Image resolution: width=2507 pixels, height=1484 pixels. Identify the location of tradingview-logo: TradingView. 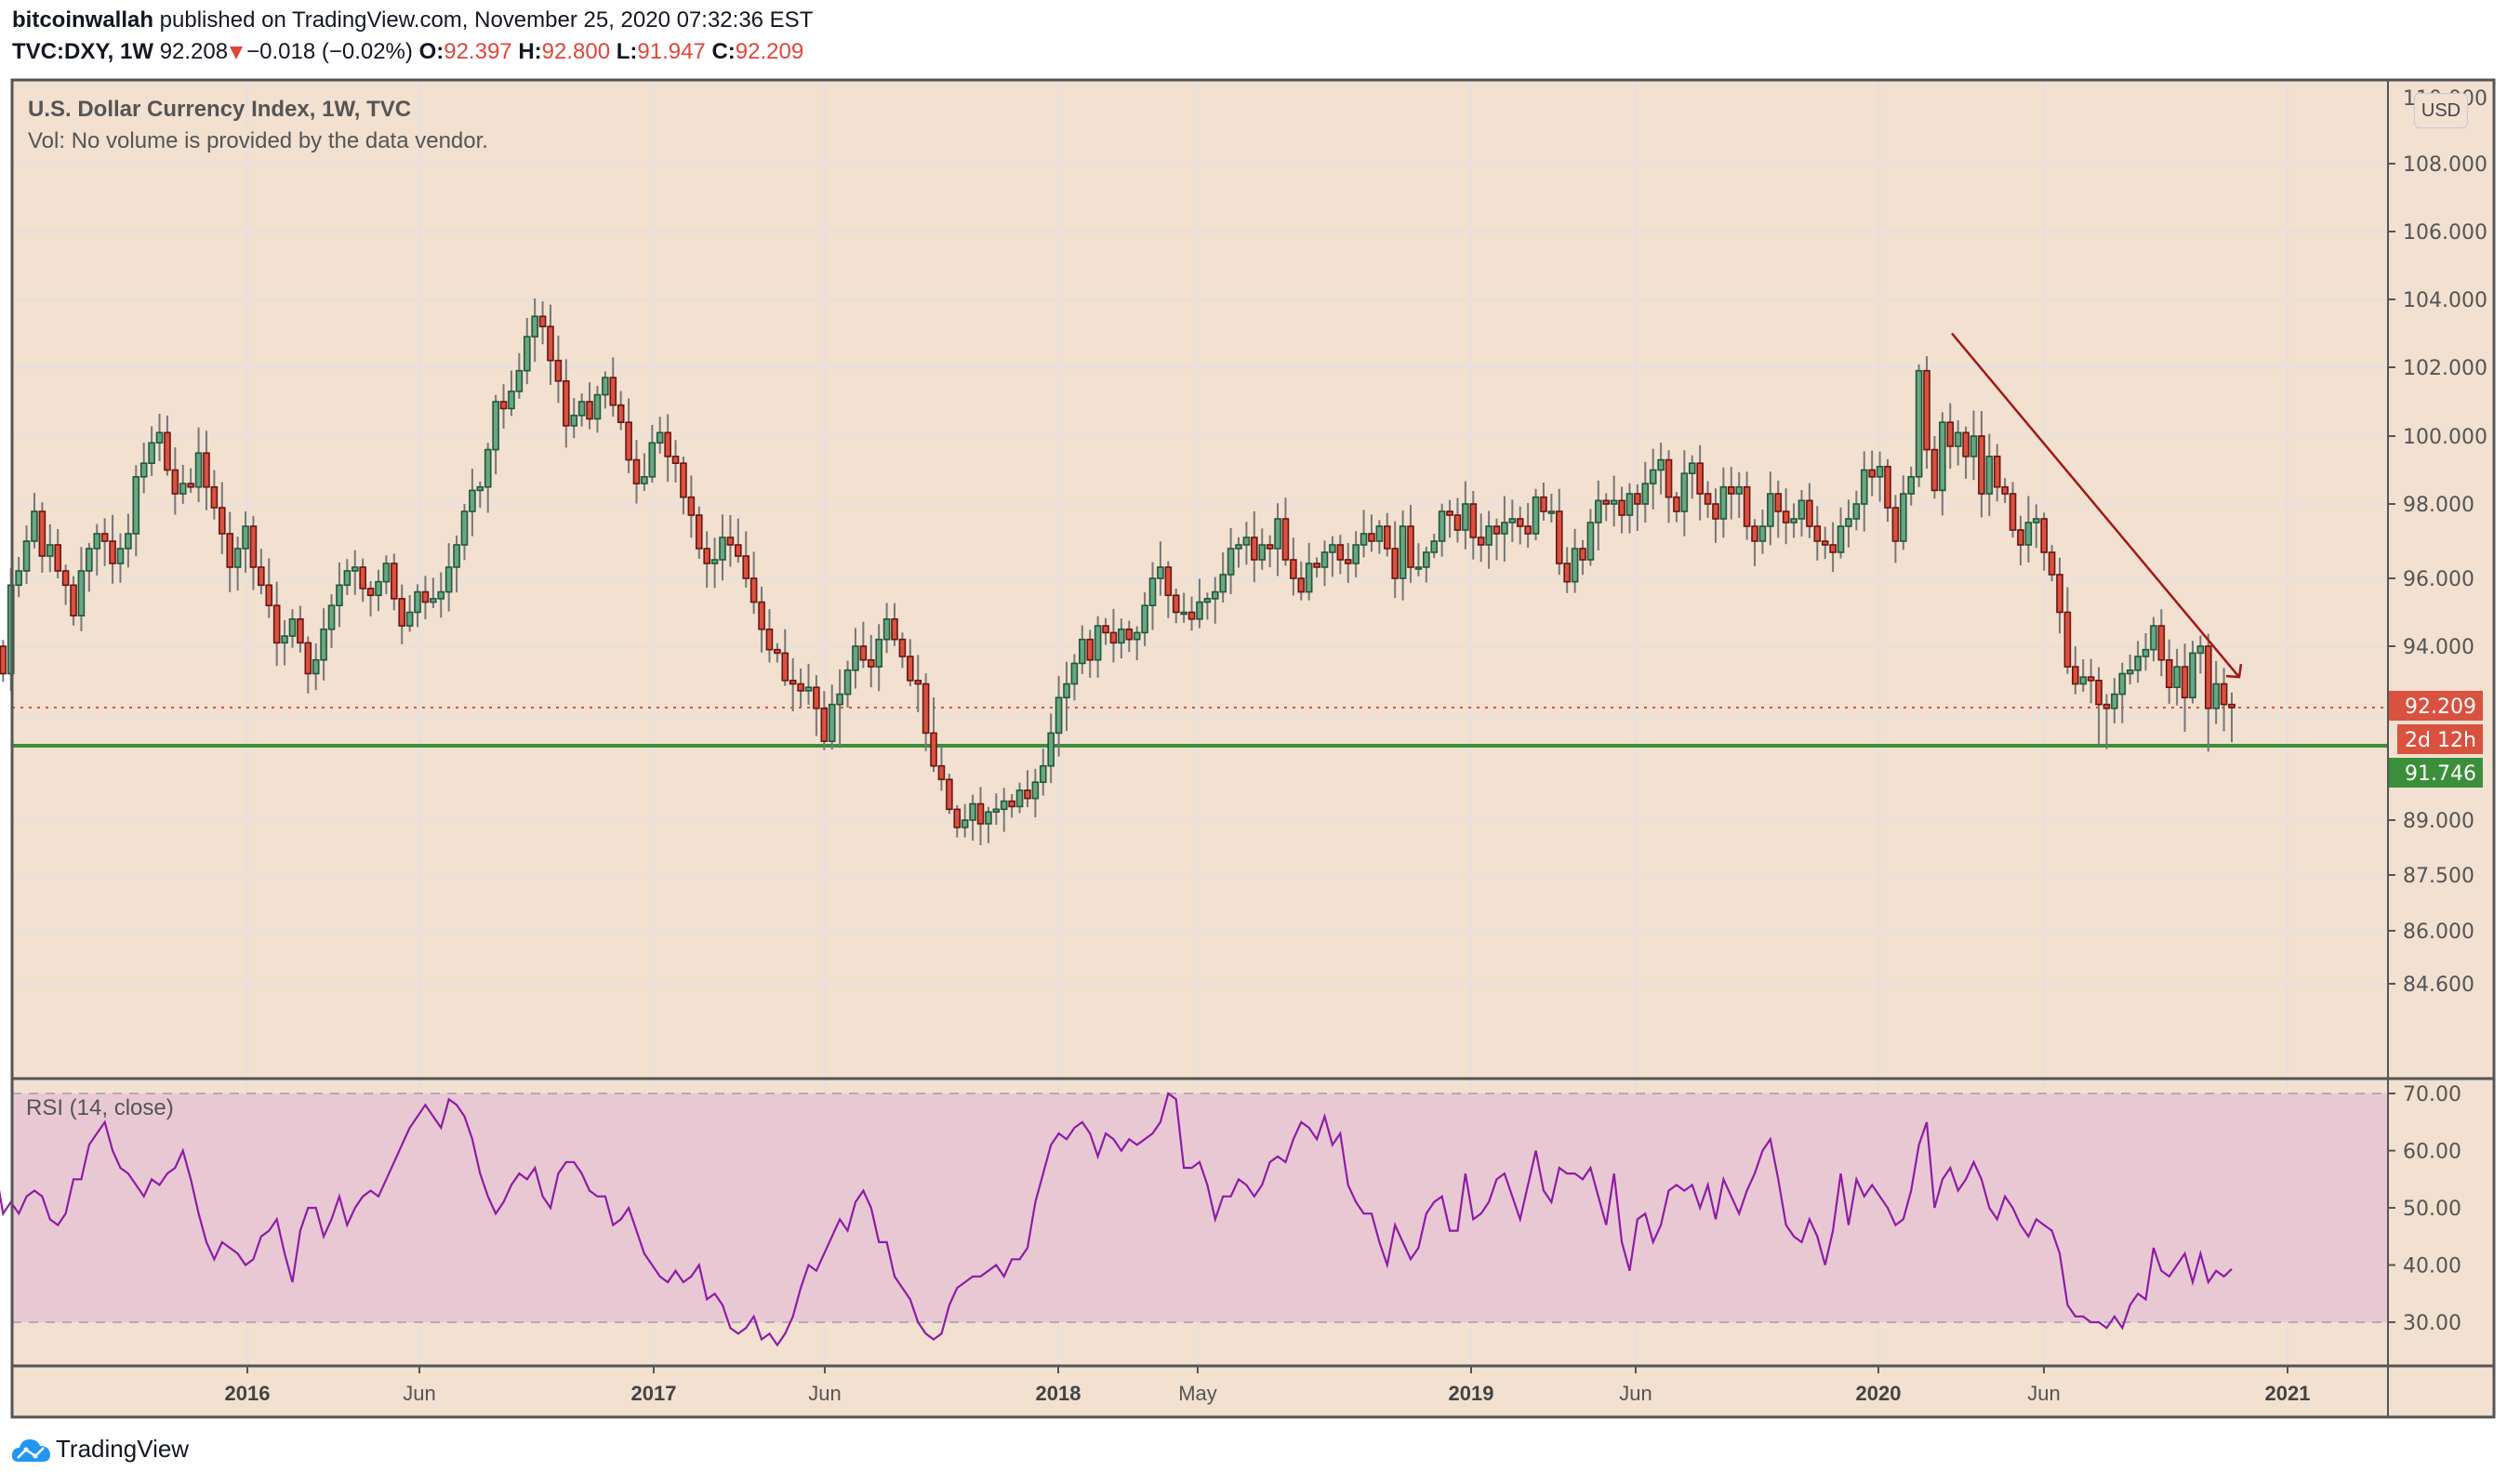
(100, 1449).